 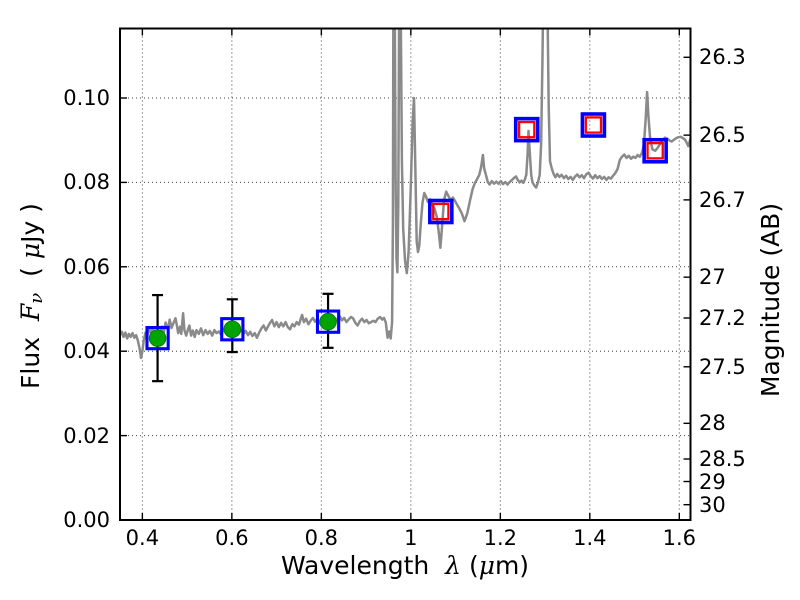 What do you see at coordinates (679, 538) in the screenshot?
I see `wavelength-tick-label: 1.6` at bounding box center [679, 538].